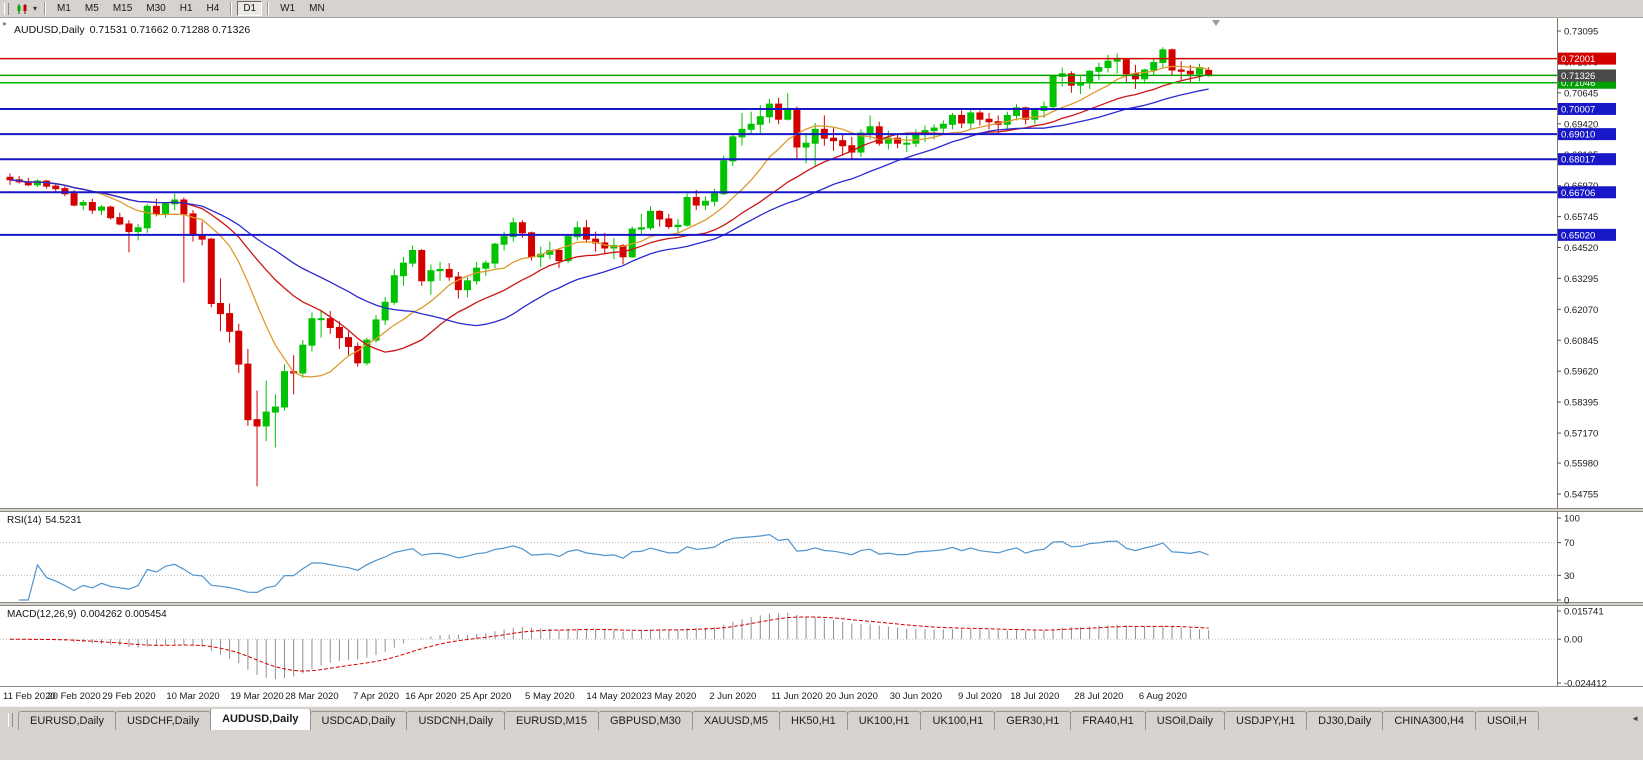 This screenshot has width=1643, height=760. What do you see at coordinates (256, 696) in the screenshot?
I see `svg-text: 19 Mar 2020` at bounding box center [256, 696].